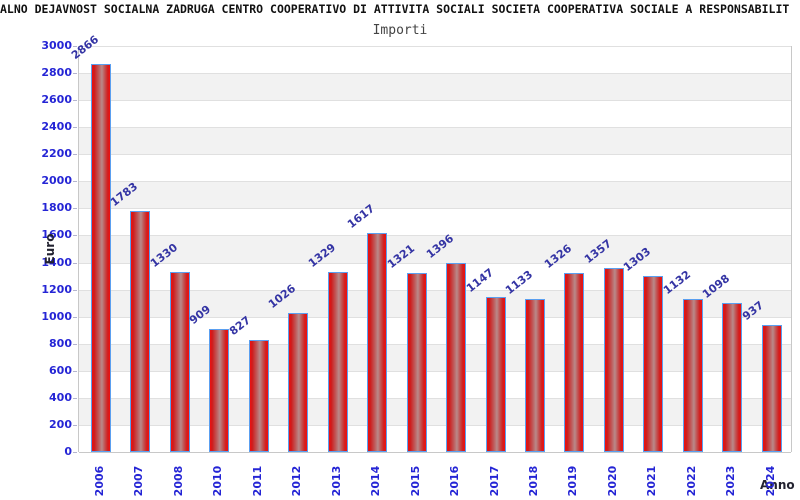 The width and height of the screenshot is (800, 500). I want to click on y-tick-label: 200, so click(60, 424).